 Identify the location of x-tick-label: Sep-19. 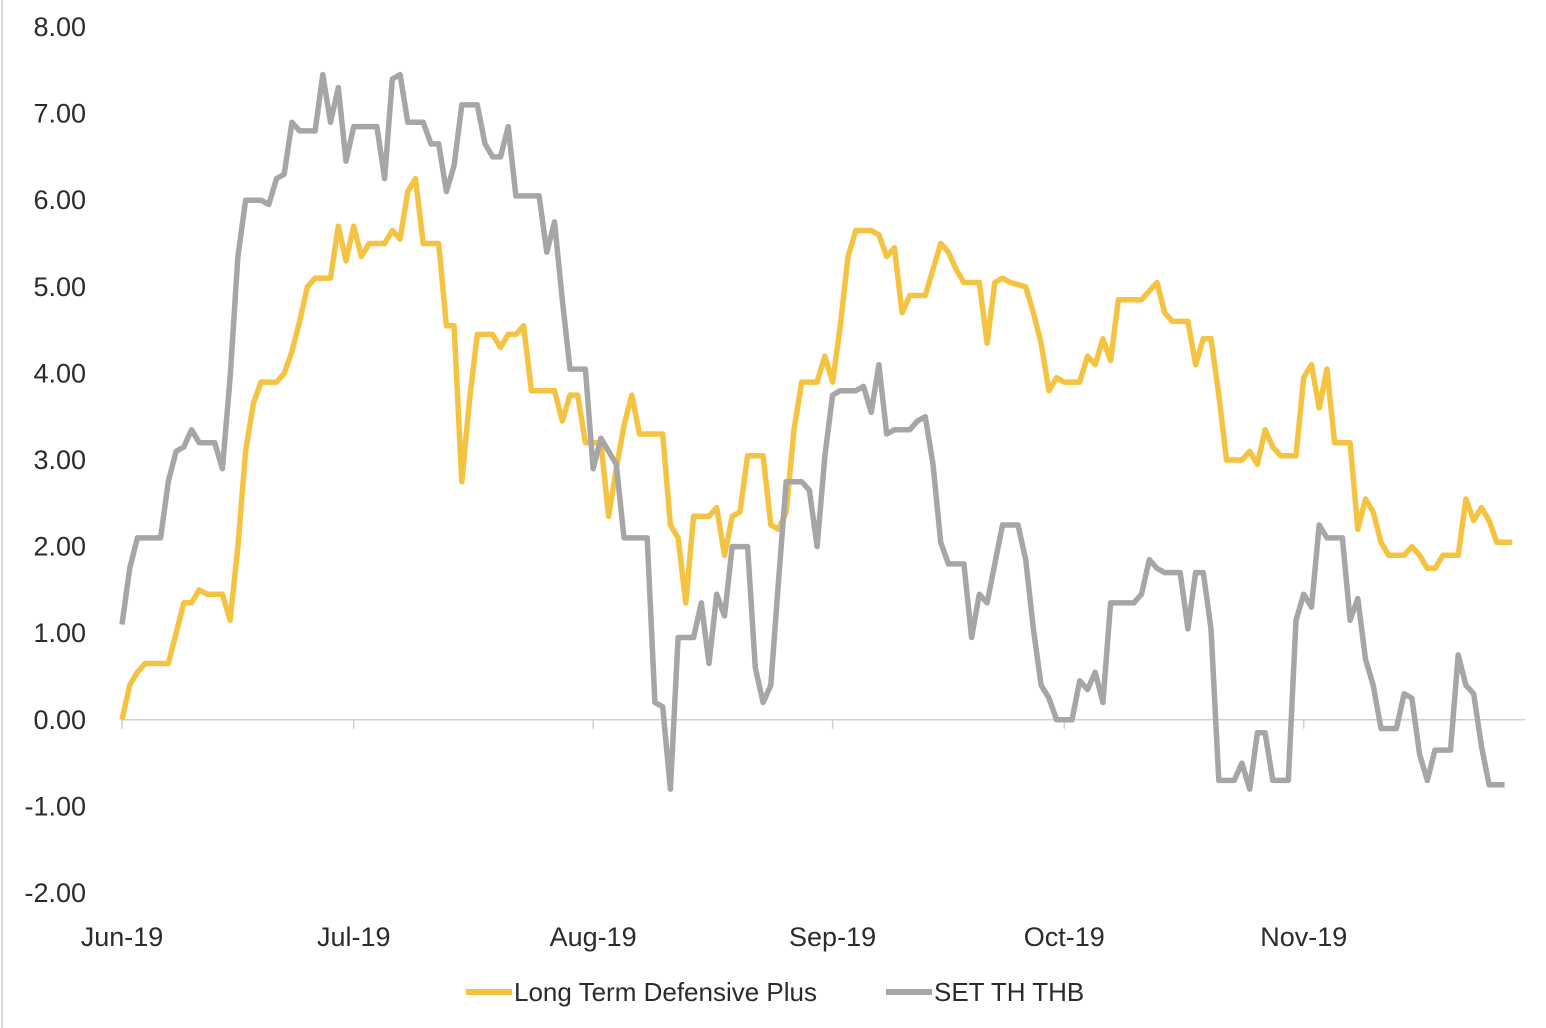
(832, 937).